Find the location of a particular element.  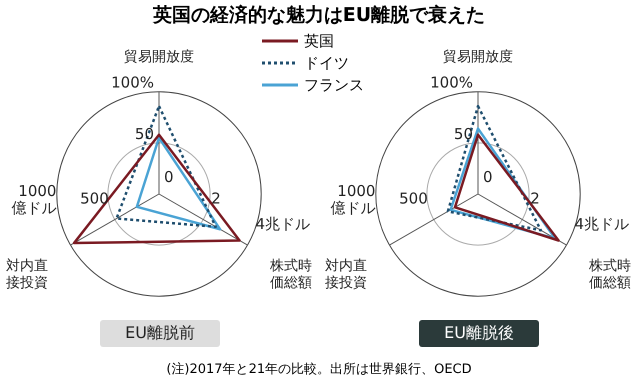

text: EU離脱後 is located at coordinates (479, 333).